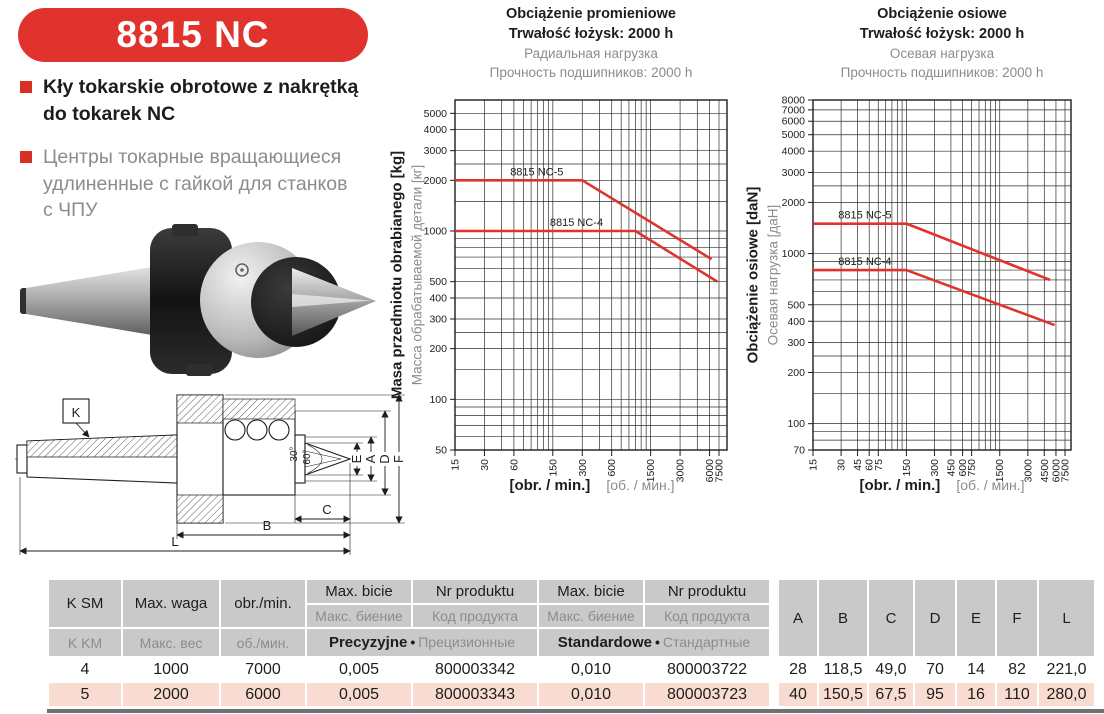  What do you see at coordinates (879, 465) in the screenshot?
I see `svg-text: 75` at bounding box center [879, 465].